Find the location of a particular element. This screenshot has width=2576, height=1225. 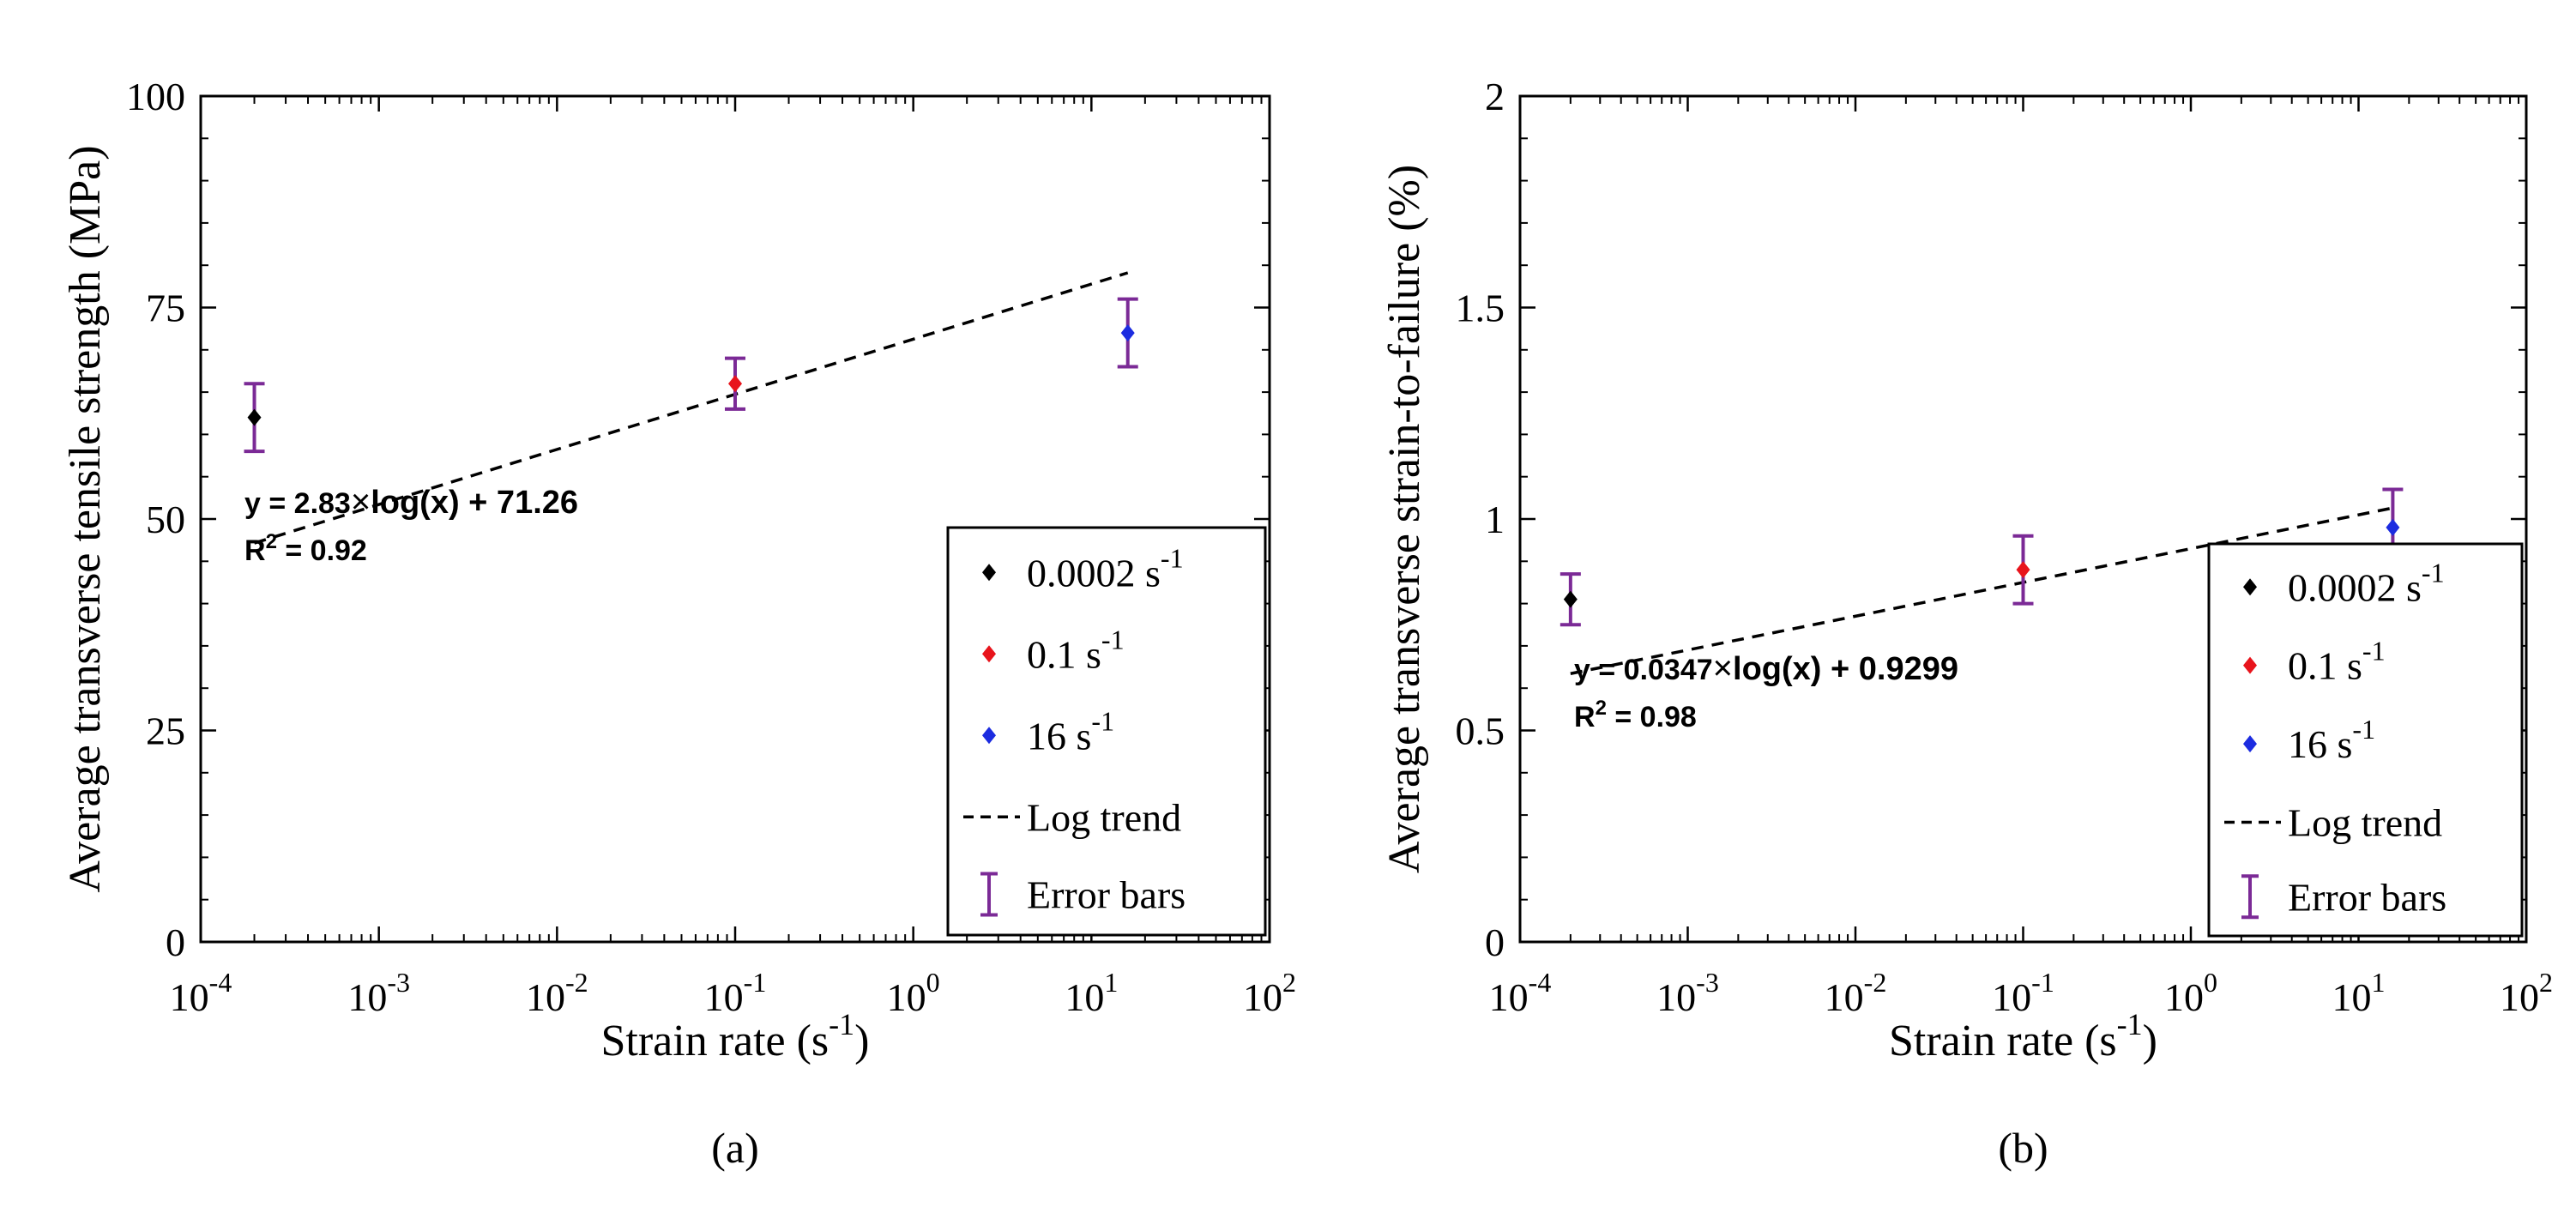

equation-label: y = 2.83×log(x) + 71.26 is located at coordinates (411, 502).